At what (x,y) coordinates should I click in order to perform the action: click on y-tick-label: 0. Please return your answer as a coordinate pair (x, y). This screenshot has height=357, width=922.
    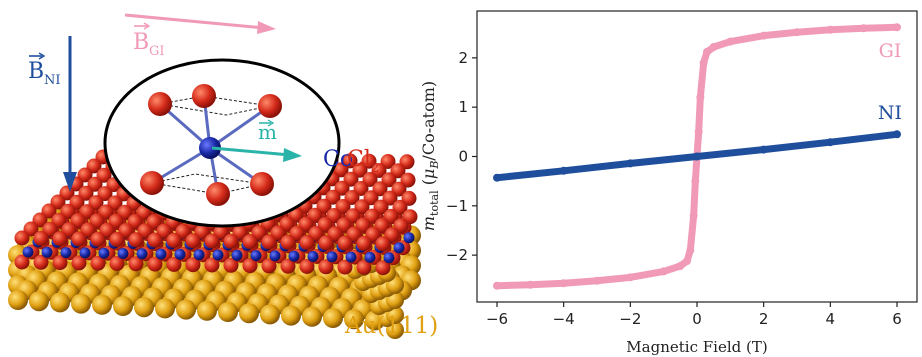
    Looking at the image, I should click on (463, 157).